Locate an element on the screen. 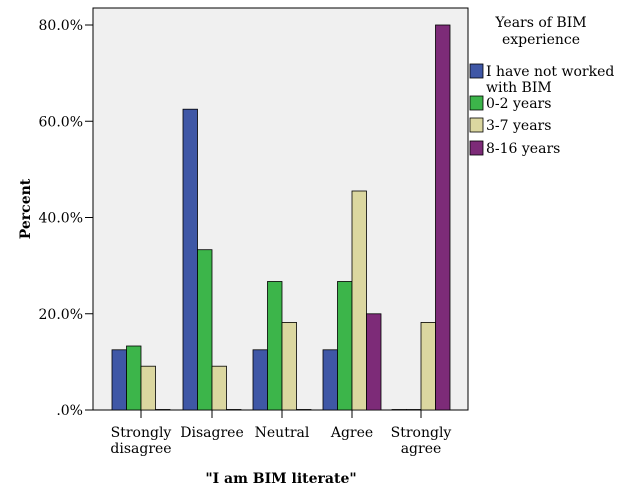 This screenshot has height=500, width=625. category-label: Neutral is located at coordinates (282, 433).